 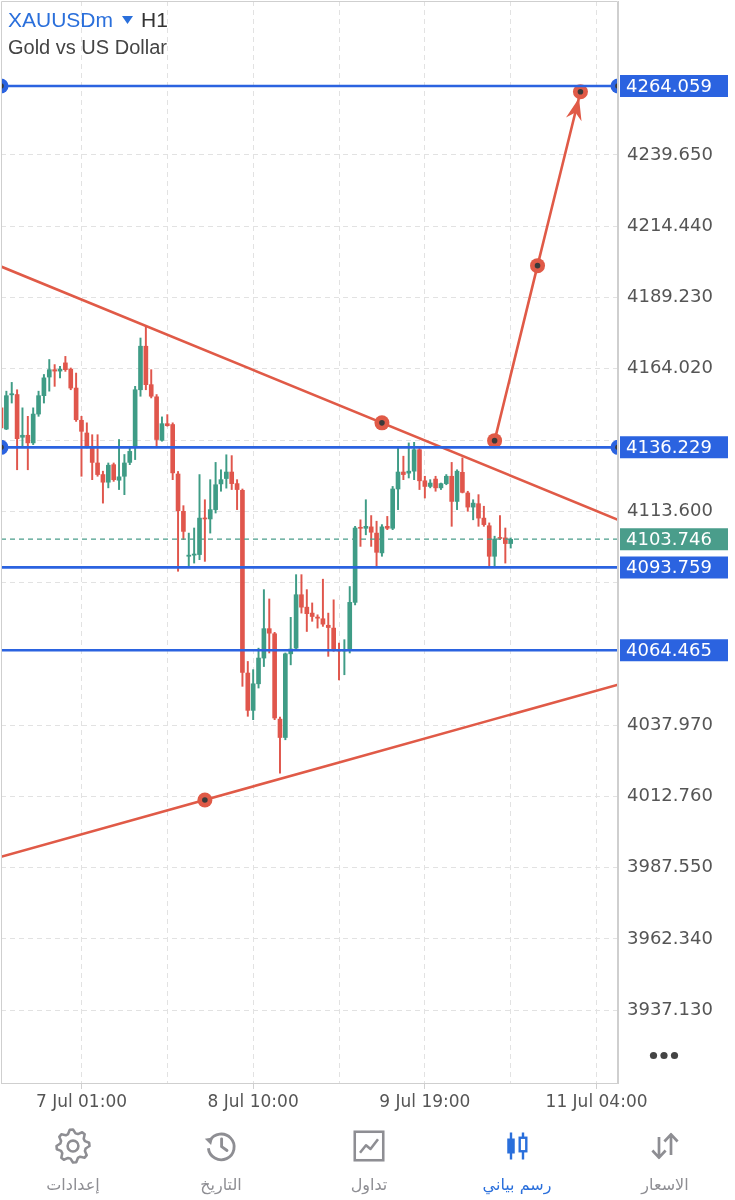 I want to click on text: رسم بياني, so click(x=517, y=1185).